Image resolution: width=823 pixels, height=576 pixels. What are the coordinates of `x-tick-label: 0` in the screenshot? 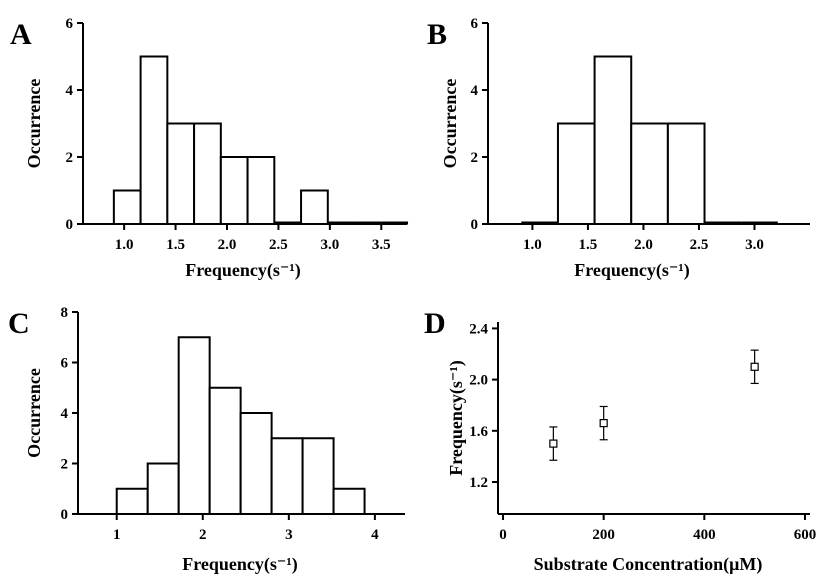 It's located at (503, 535).